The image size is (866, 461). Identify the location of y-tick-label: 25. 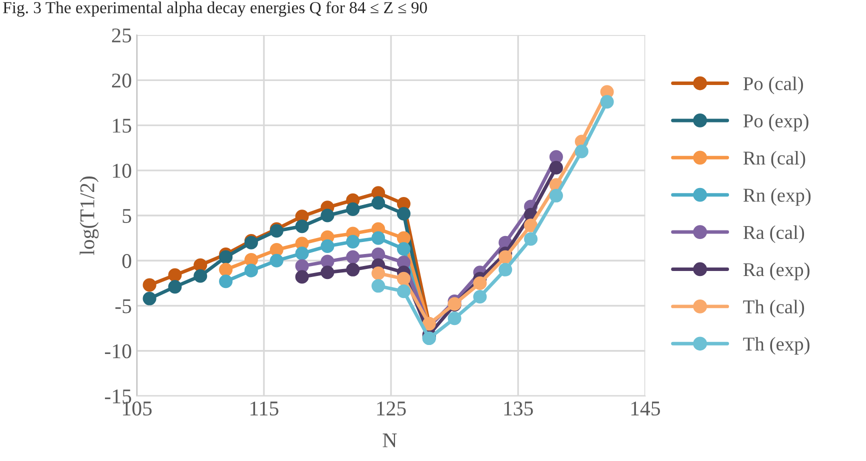
(122, 35).